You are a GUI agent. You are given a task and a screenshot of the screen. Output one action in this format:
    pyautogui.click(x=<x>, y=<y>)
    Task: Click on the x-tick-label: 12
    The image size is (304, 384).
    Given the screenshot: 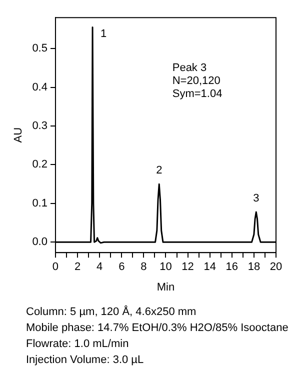 What is the action you would take?
    pyautogui.click(x=188, y=267)
    